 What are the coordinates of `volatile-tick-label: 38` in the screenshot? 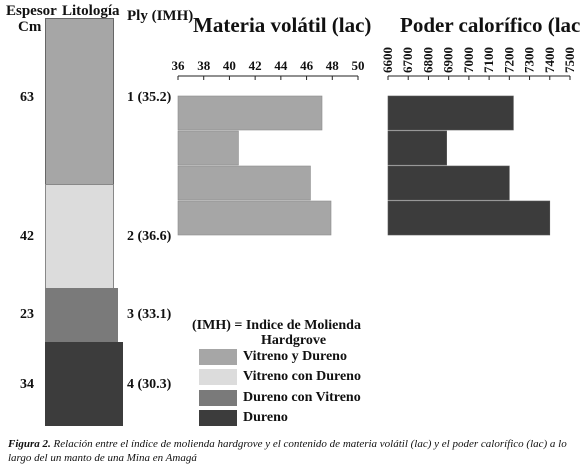 It's located at (204, 65).